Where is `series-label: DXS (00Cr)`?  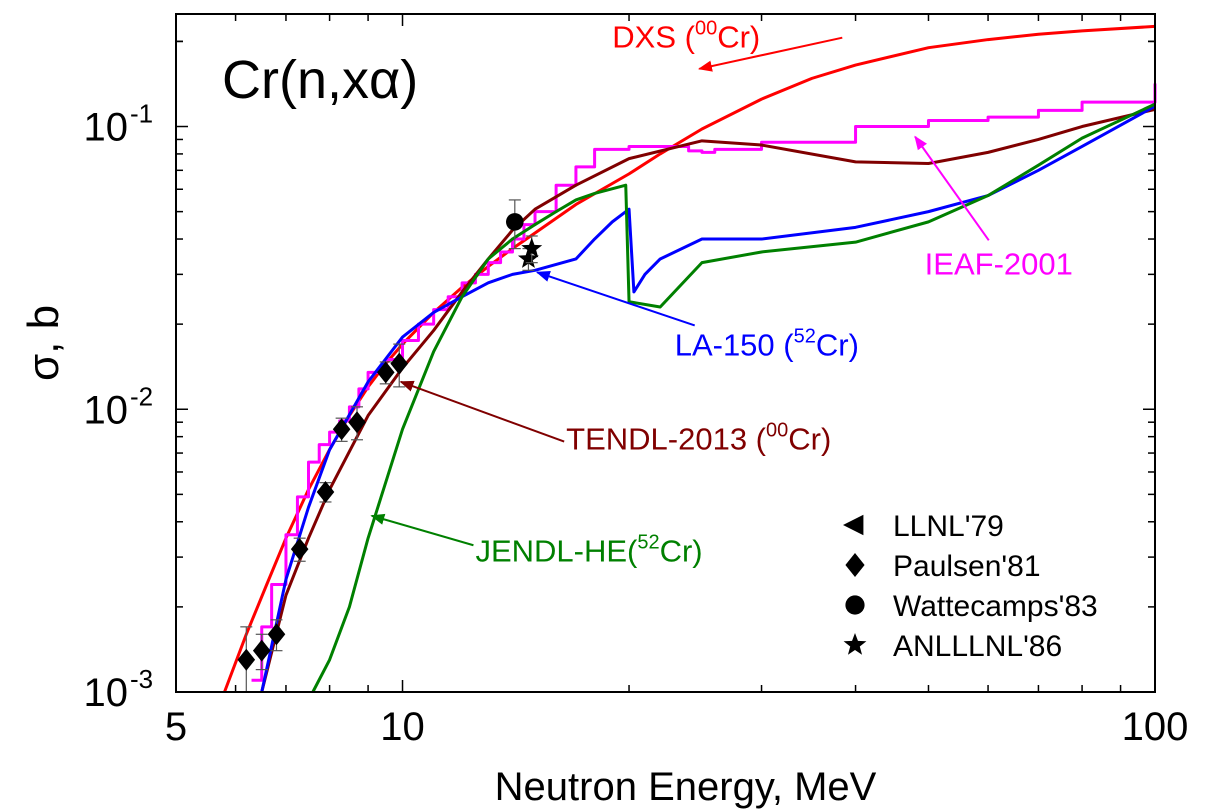
series-label: DXS (00Cr) is located at coordinates (686, 36).